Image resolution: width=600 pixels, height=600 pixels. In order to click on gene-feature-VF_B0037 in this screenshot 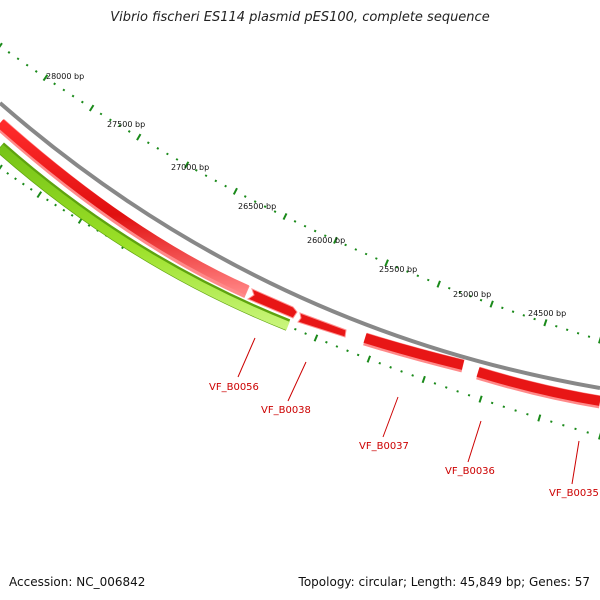, I will do `click(322, 325)`.